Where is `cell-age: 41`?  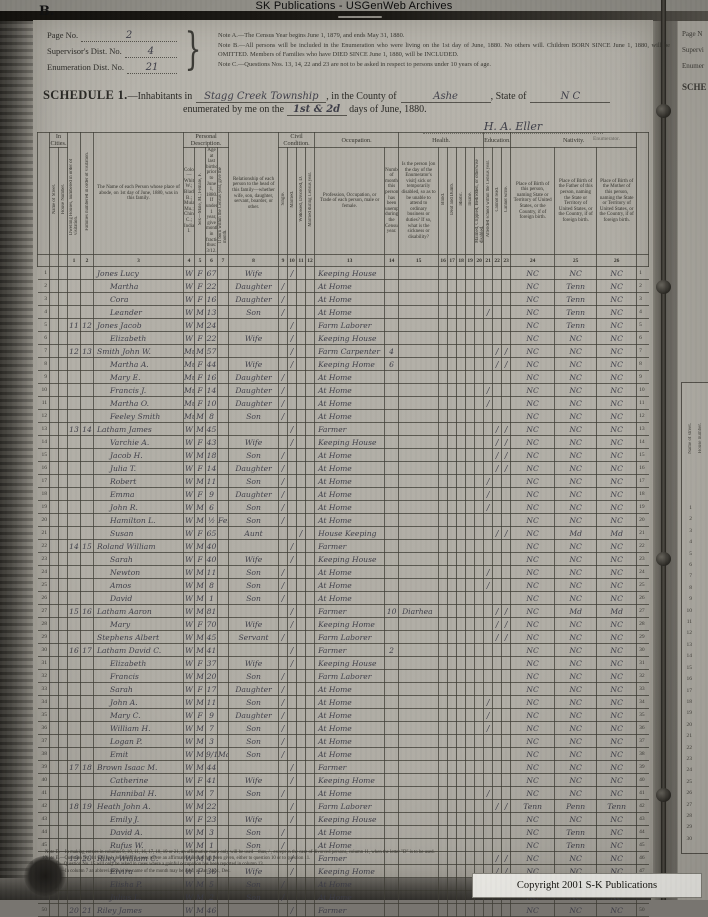 cell-age: 41 is located at coordinates (211, 780).